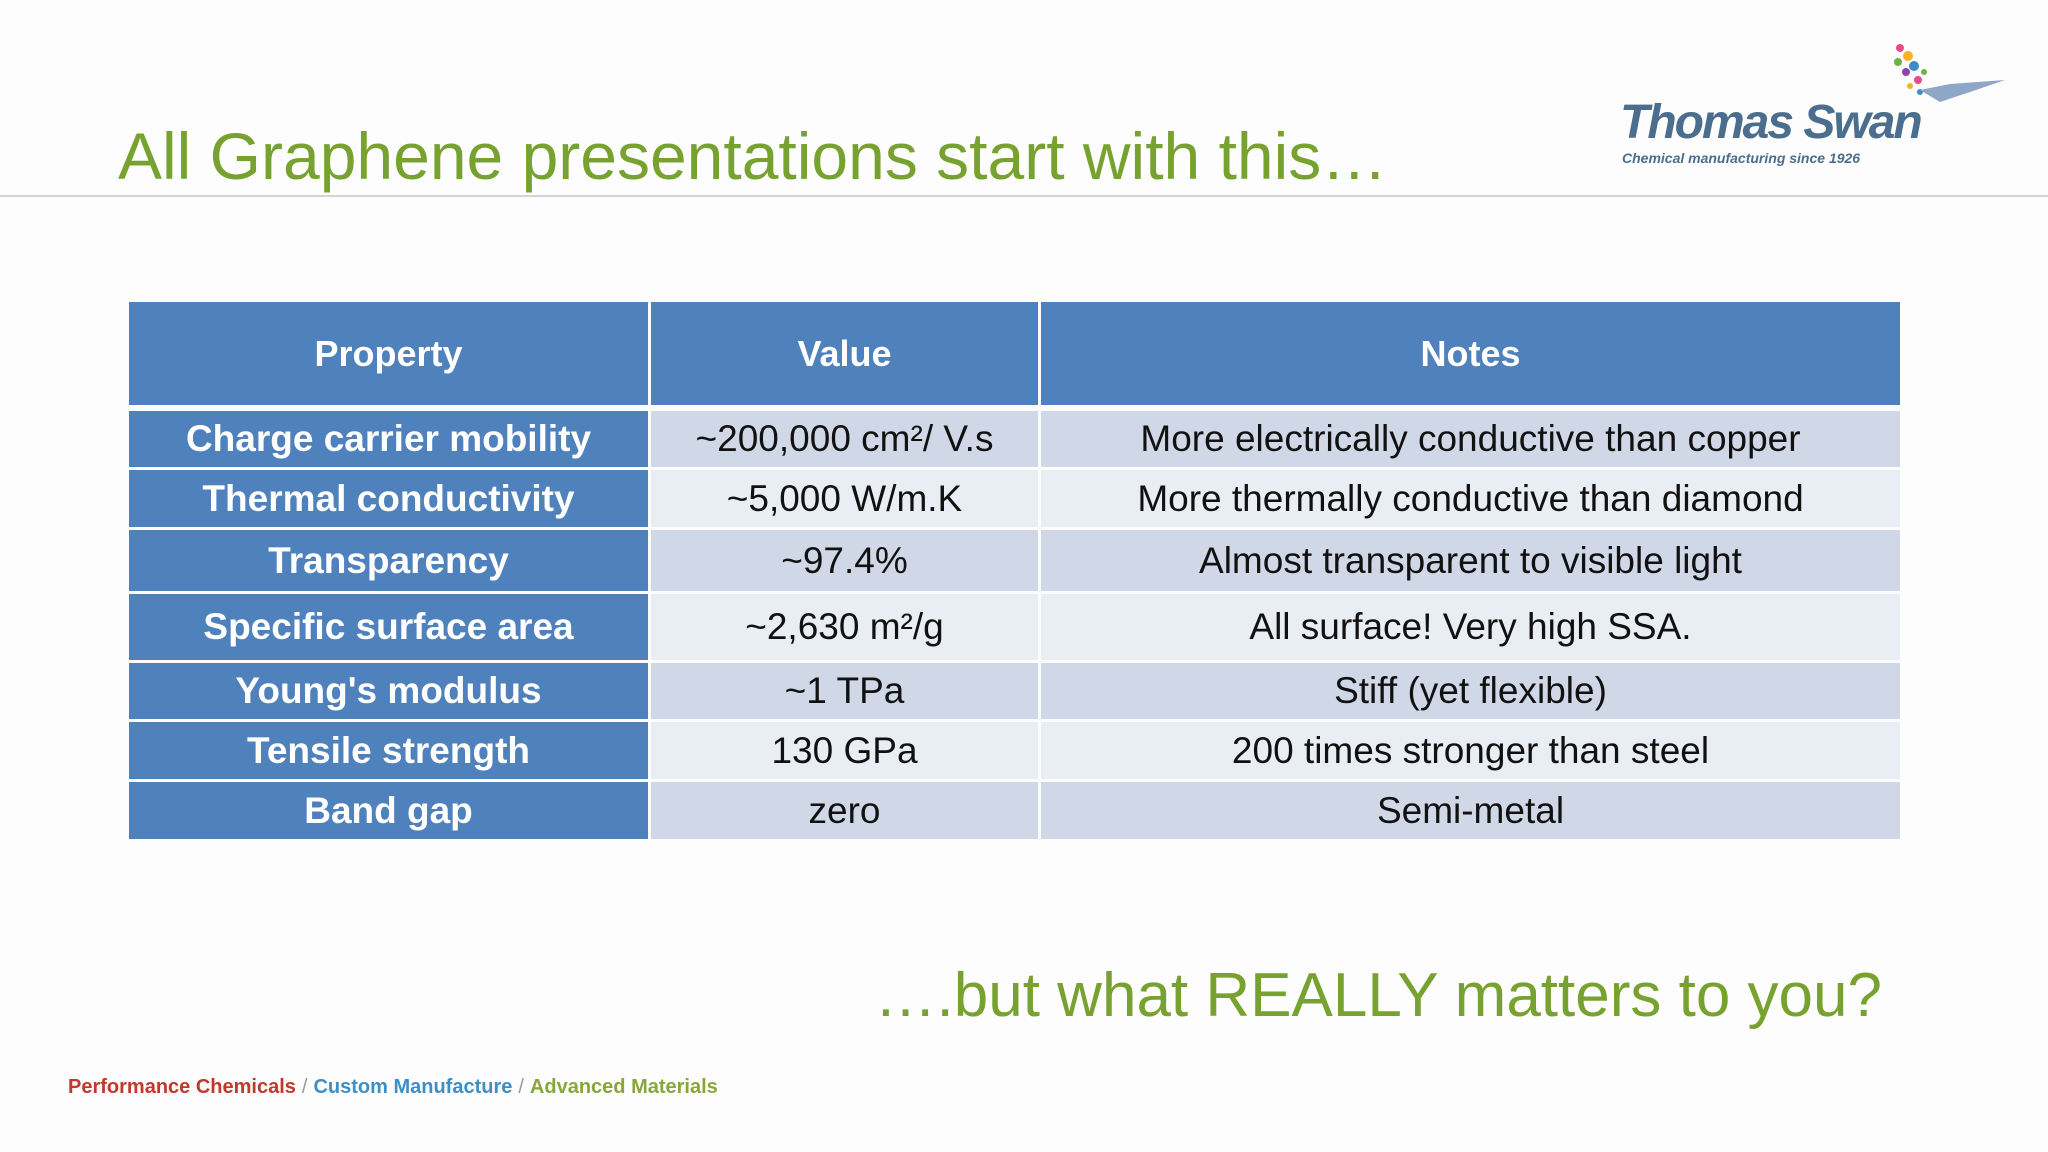 This screenshot has width=2048, height=1152. What do you see at coordinates (1470, 560) in the screenshot?
I see `table-cell: Almost transparent to visible light` at bounding box center [1470, 560].